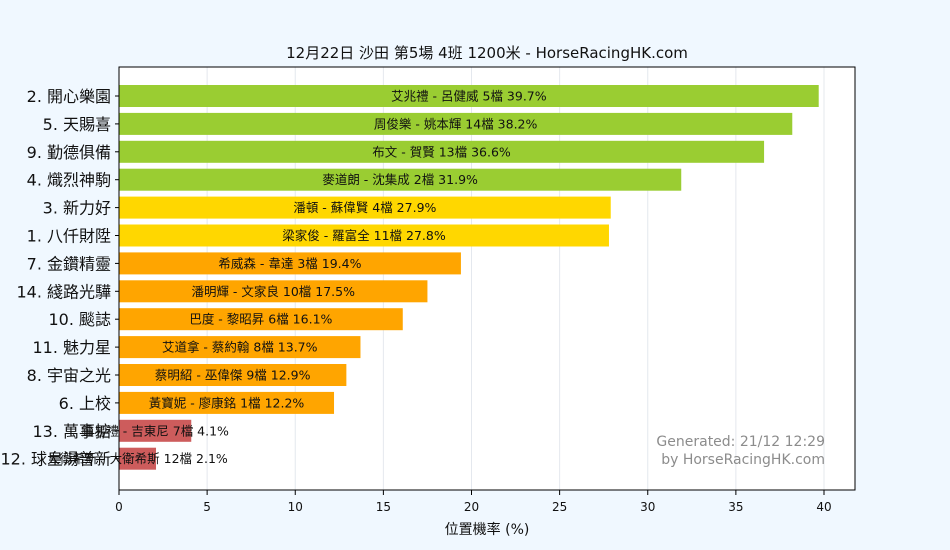 Image resolution: width=950 pixels, height=550 pixels. What do you see at coordinates (85, 403) in the screenshot?
I see `category-label: 6. 上校` at bounding box center [85, 403].